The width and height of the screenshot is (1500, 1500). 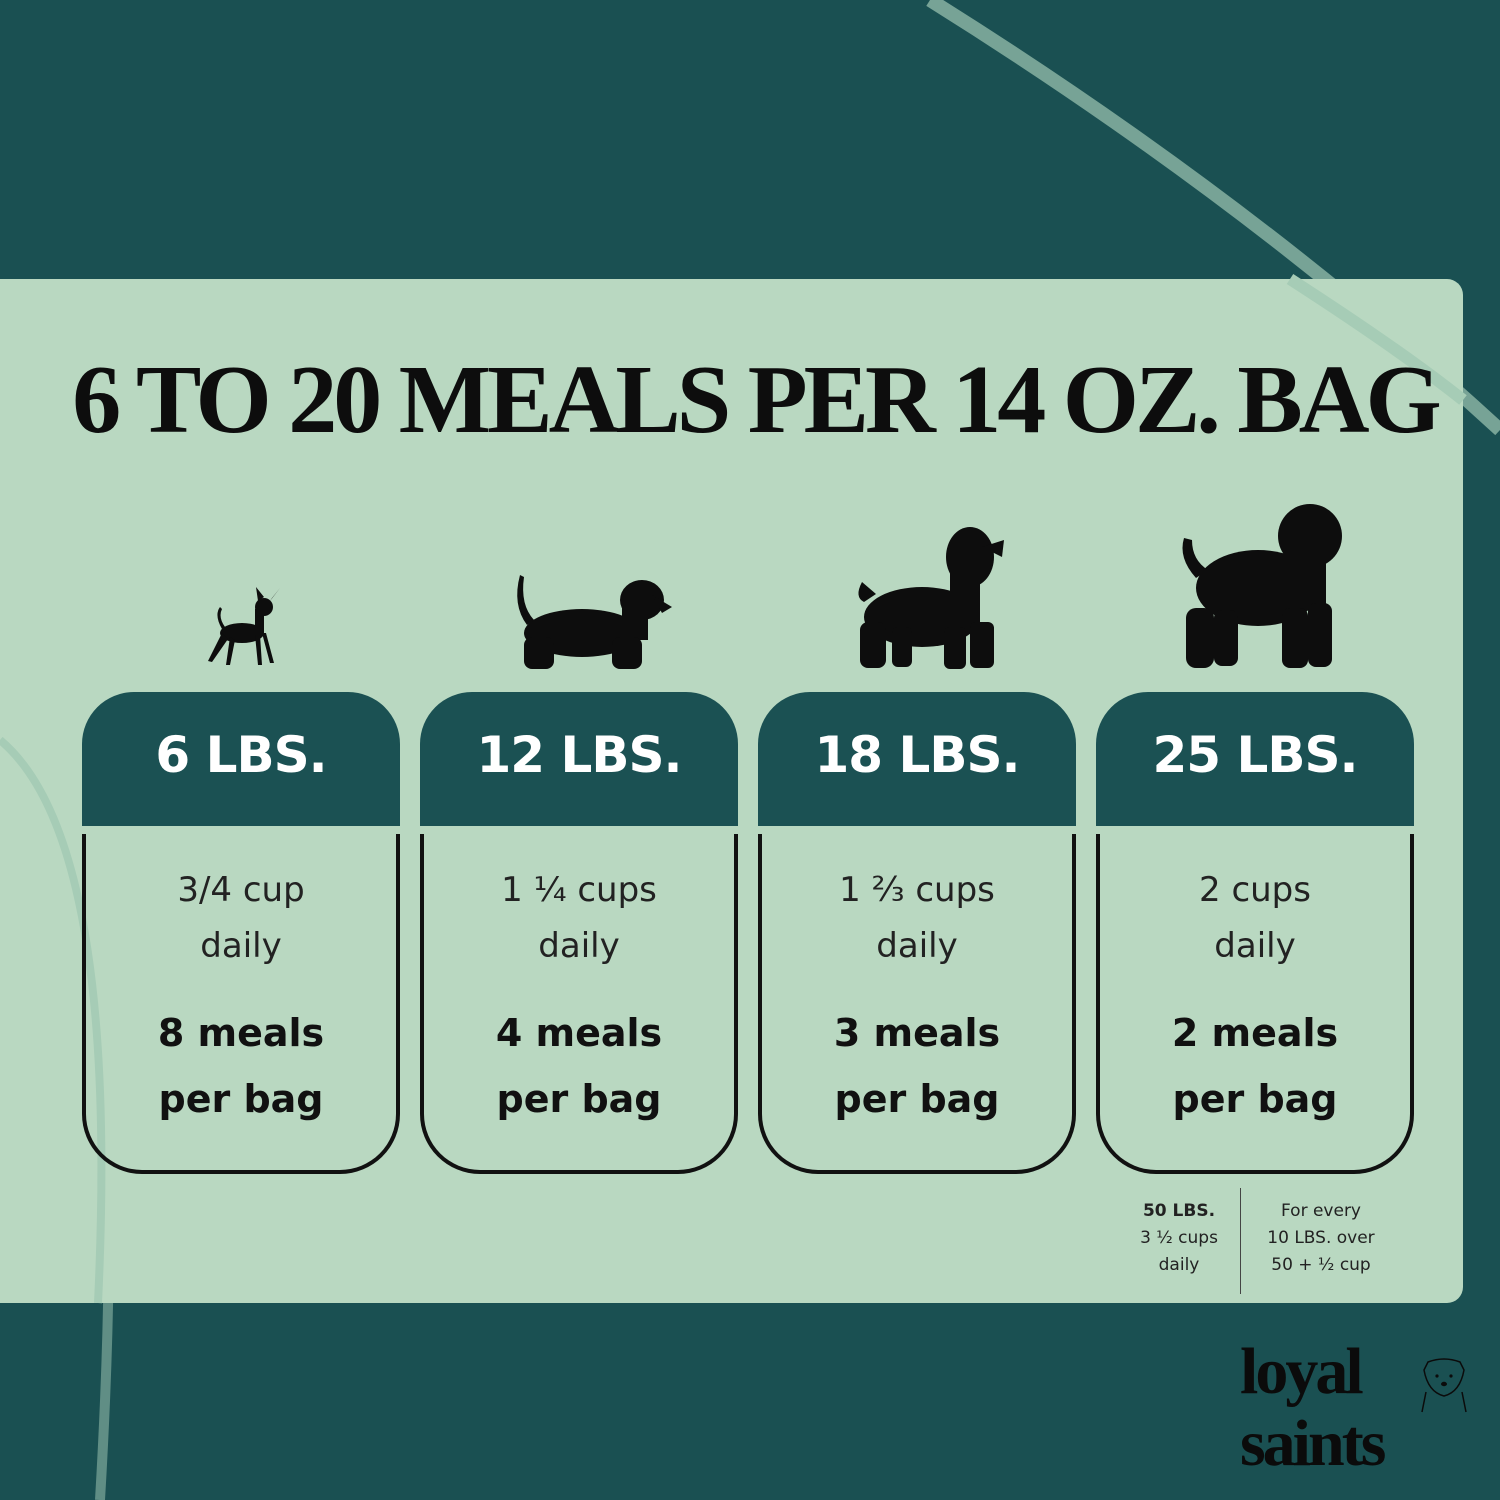 I want to click on daily-amount: 1 ¼ cups daily, so click(x=579, y=918).